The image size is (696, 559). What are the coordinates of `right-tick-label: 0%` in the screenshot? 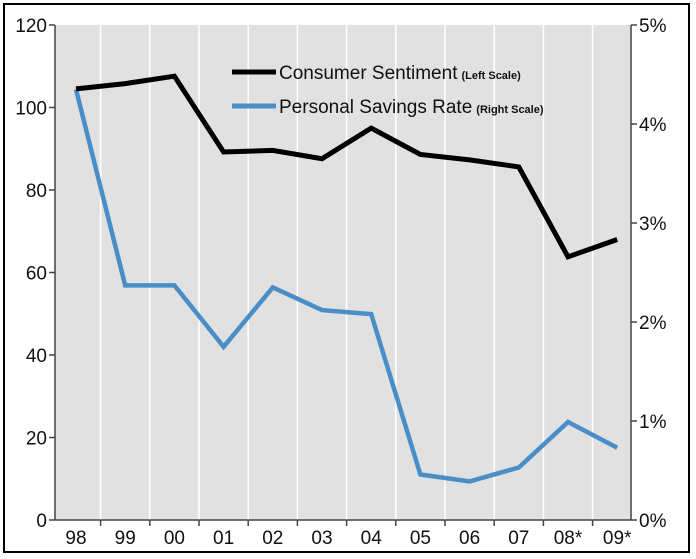 It's located at (653, 521).